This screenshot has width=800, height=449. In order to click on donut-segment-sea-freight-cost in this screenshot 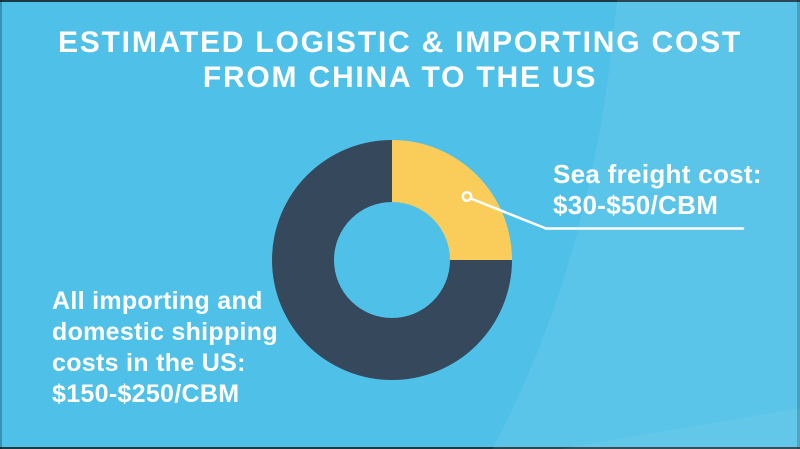, I will do `click(452, 200)`.